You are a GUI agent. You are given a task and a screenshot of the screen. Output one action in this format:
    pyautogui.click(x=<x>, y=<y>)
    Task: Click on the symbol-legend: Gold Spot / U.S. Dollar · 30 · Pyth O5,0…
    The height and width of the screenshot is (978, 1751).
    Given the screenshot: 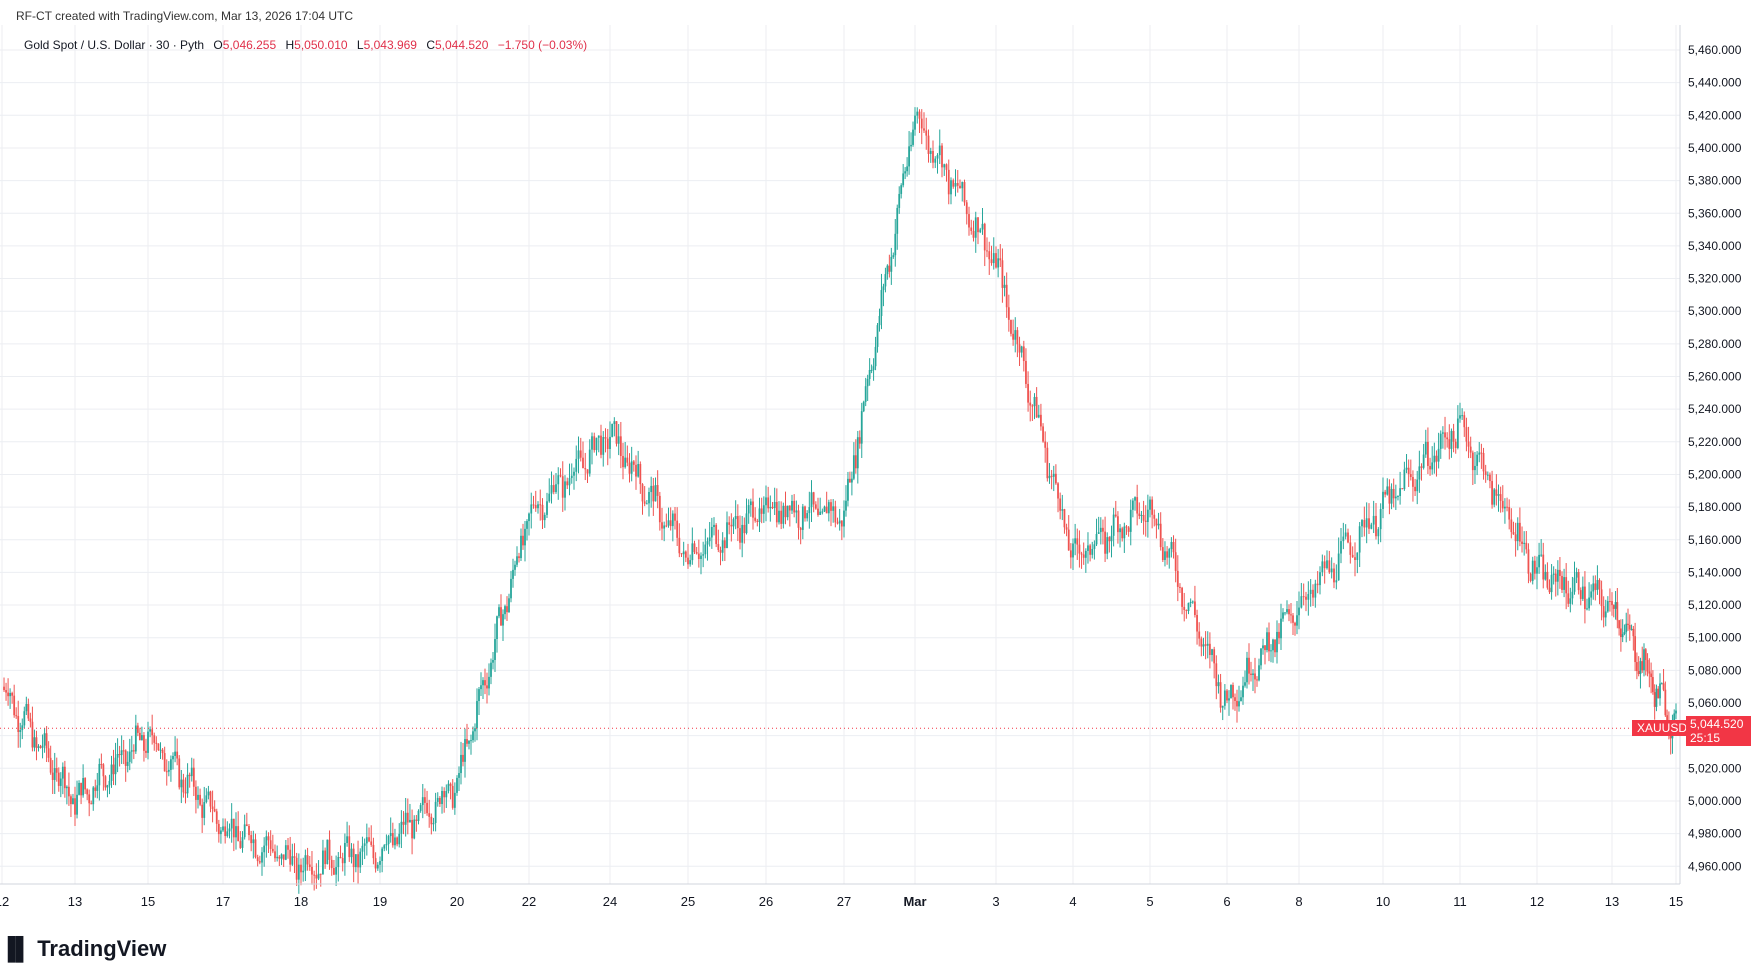 What is the action you would take?
    pyautogui.click(x=305, y=45)
    